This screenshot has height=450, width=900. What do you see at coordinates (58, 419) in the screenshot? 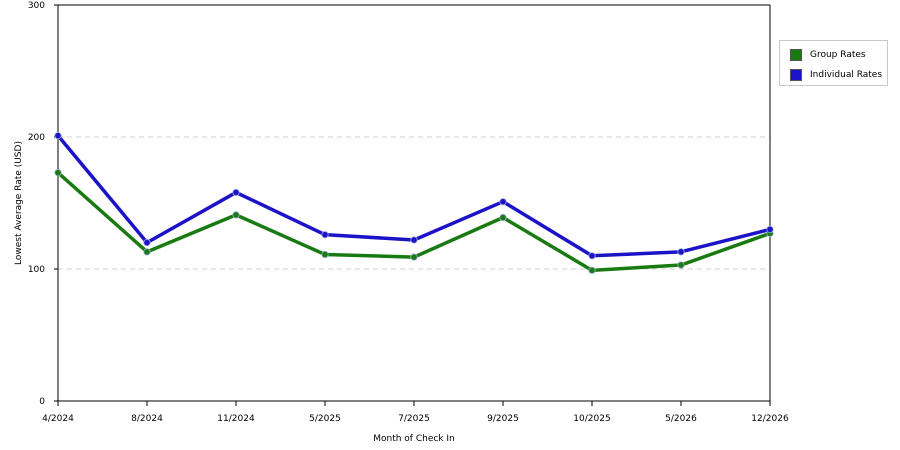
I see `x-tick-label-0: 4/2024` at bounding box center [58, 419].